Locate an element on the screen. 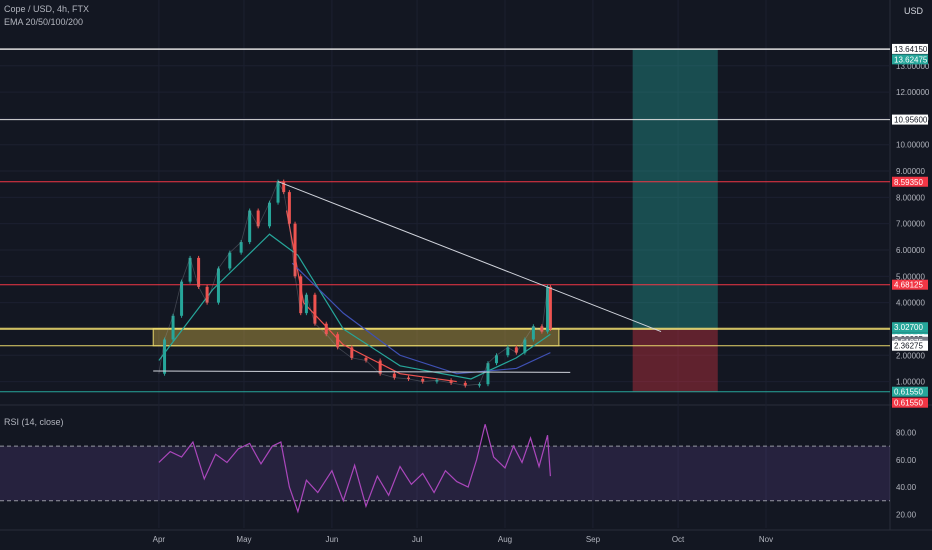  rsi-band is located at coordinates (445, 473).